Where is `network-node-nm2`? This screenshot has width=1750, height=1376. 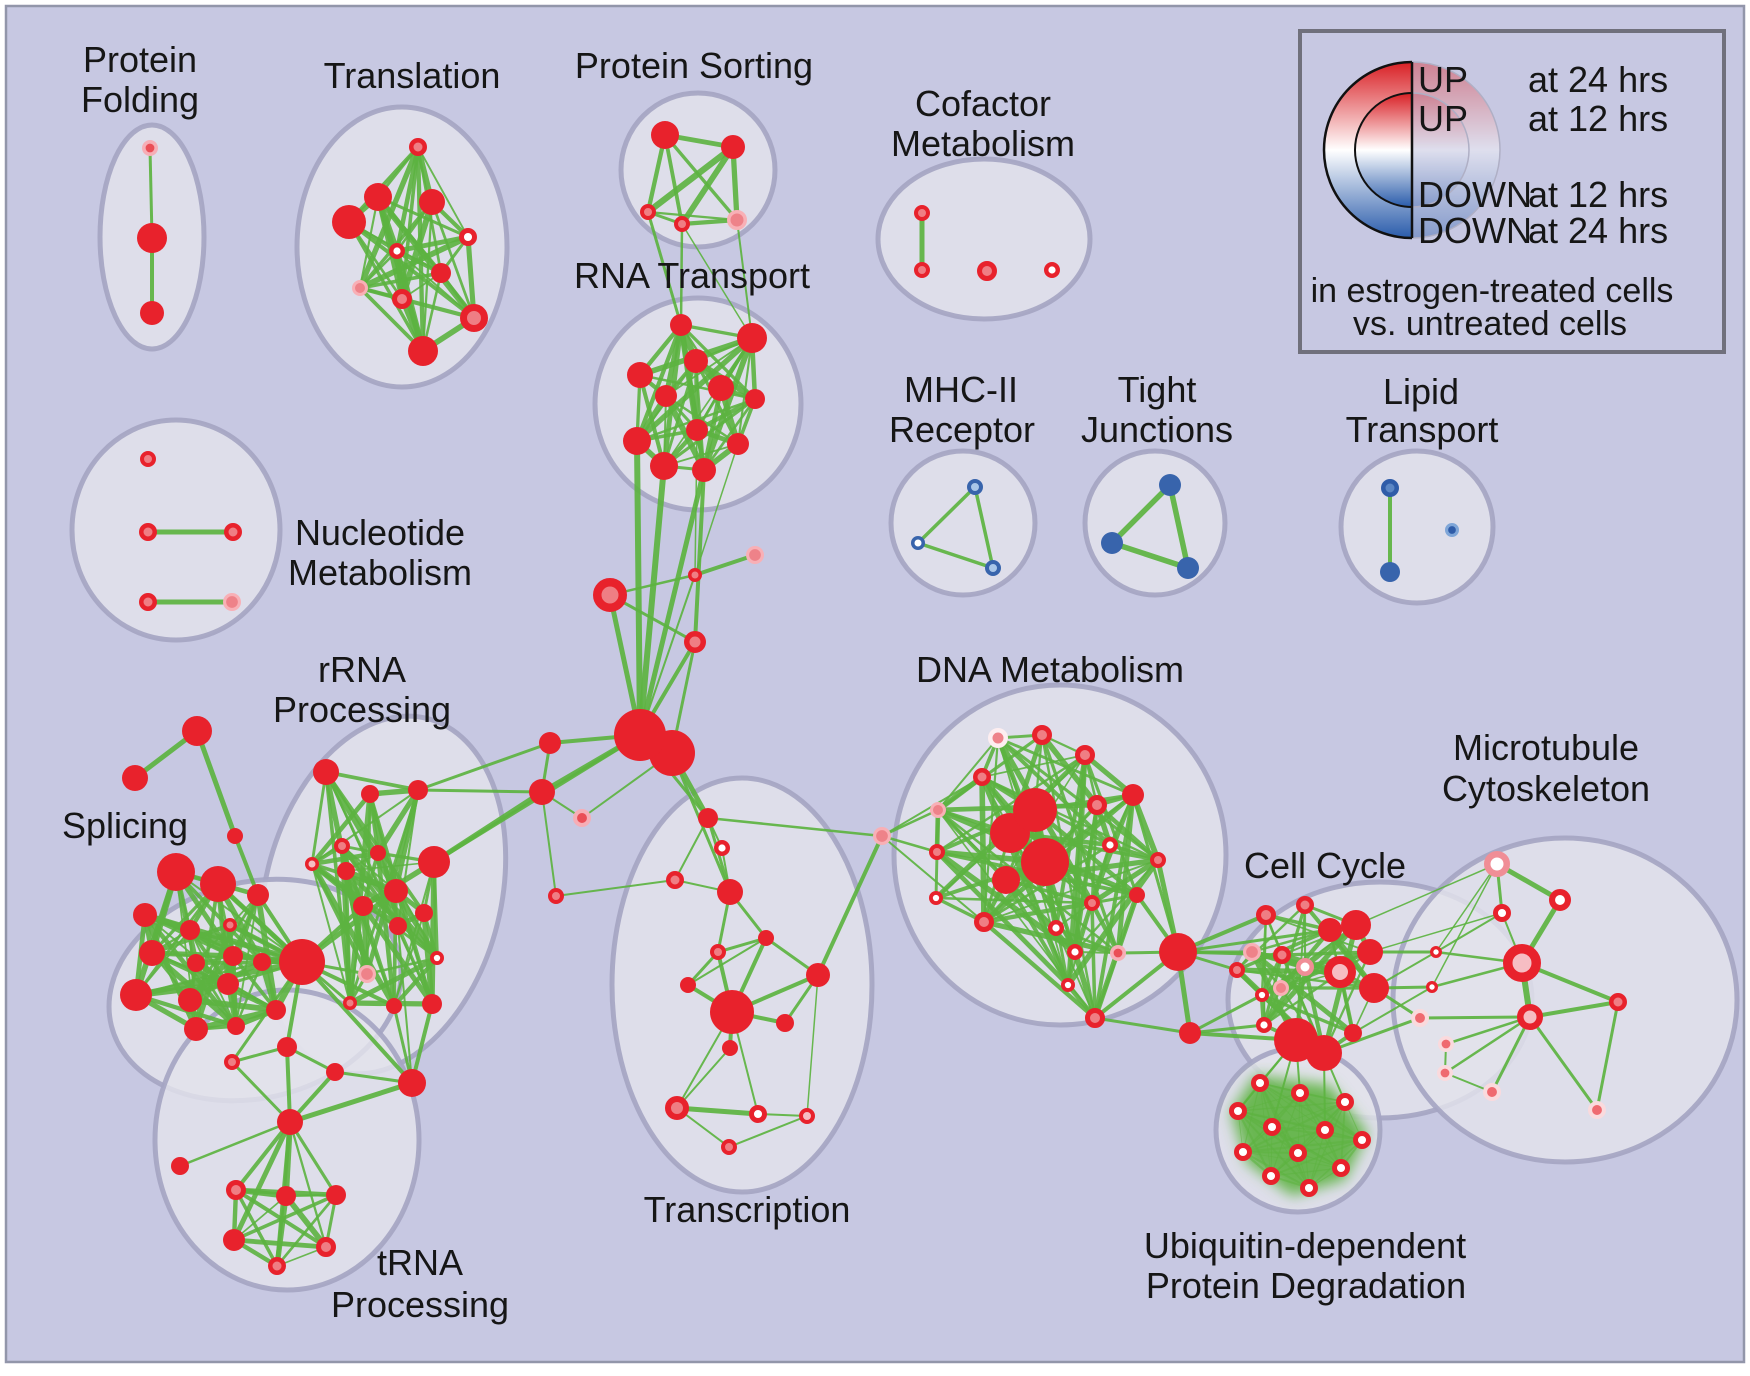
network-node-nm2 is located at coordinates (148, 532).